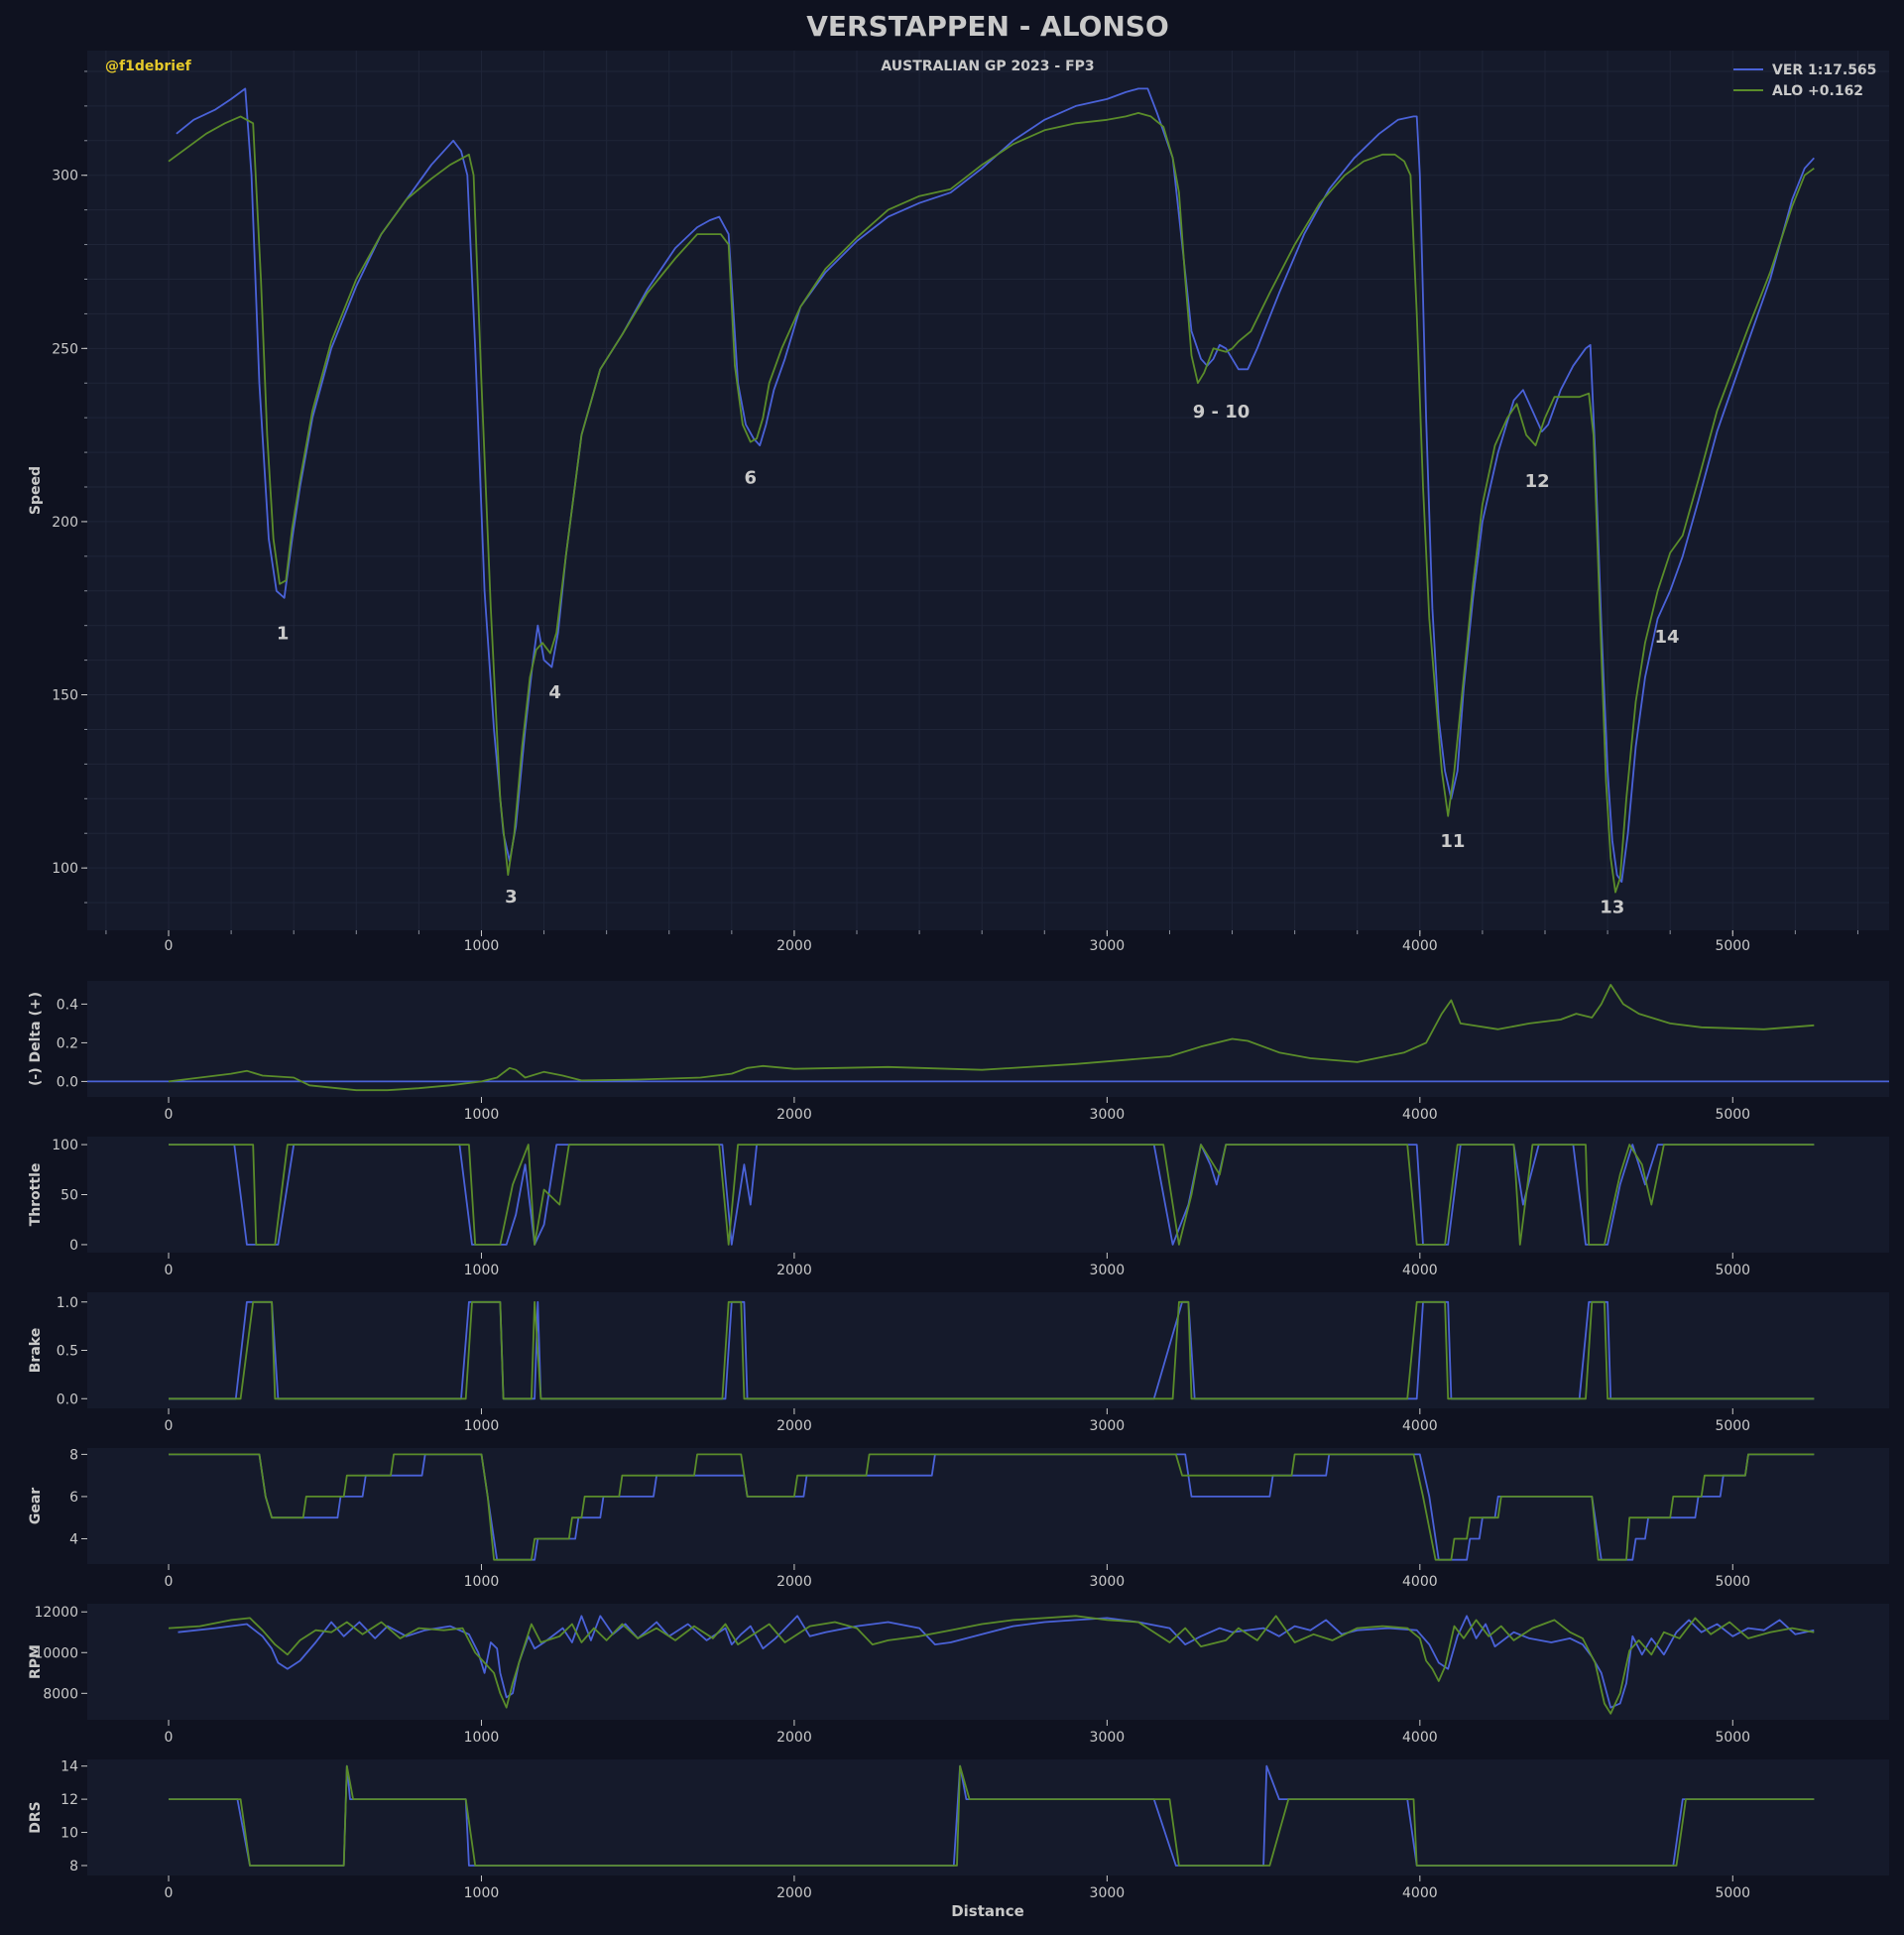  Describe the element at coordinates (1537, 481) in the screenshot. I see `corner-label: 12` at that location.